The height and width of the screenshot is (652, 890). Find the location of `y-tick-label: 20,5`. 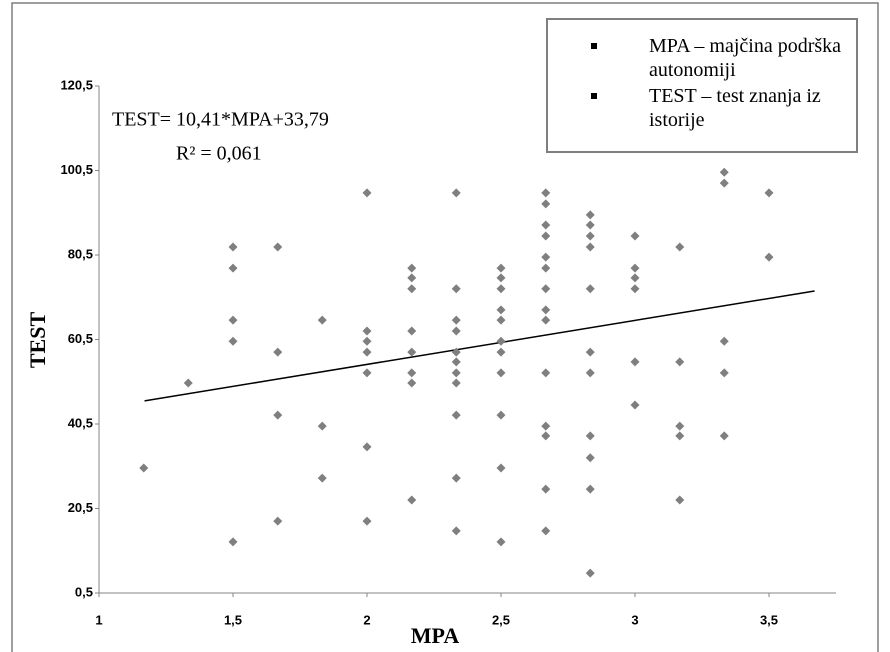

y-tick-label: 20,5 is located at coordinates (80, 507).